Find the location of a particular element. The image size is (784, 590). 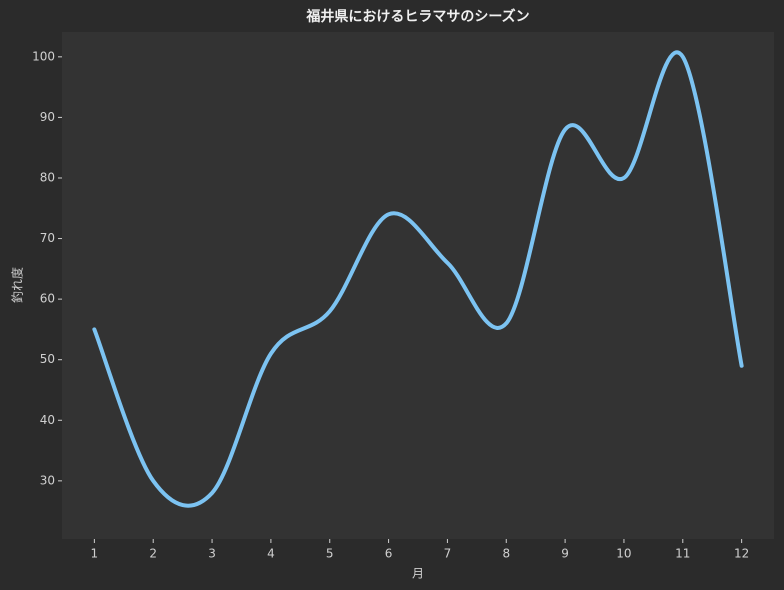

x-tick-label: 2 is located at coordinates (153, 554).